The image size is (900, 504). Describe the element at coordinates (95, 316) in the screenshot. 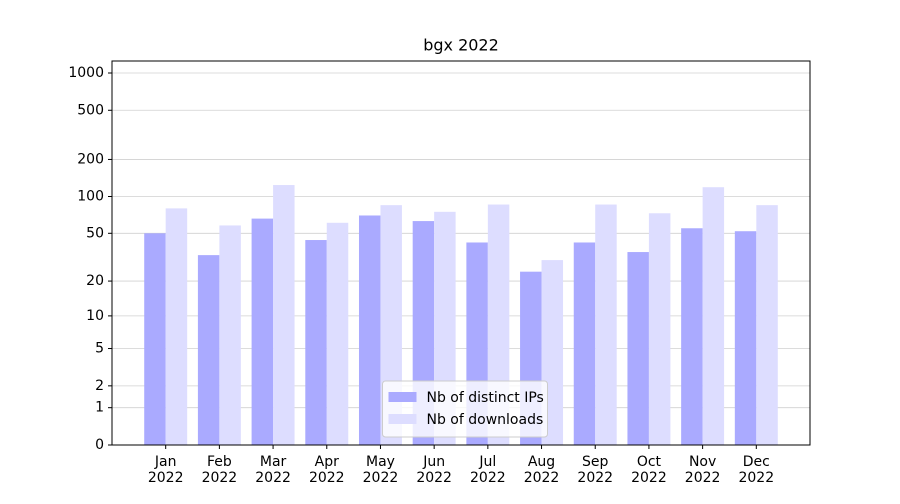

I see `y-tick-label: 10` at that location.